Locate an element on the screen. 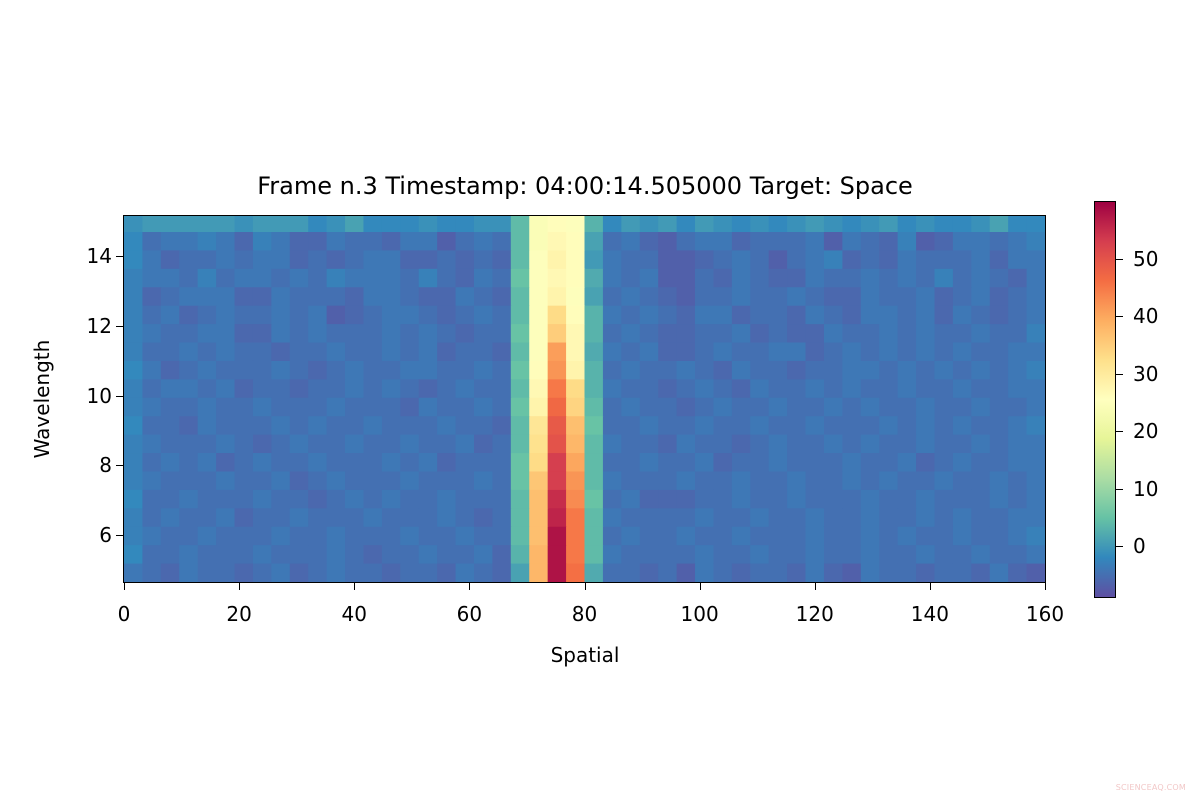 This screenshot has height=800, width=1200. x-tick-mark is located at coordinates (700, 586).